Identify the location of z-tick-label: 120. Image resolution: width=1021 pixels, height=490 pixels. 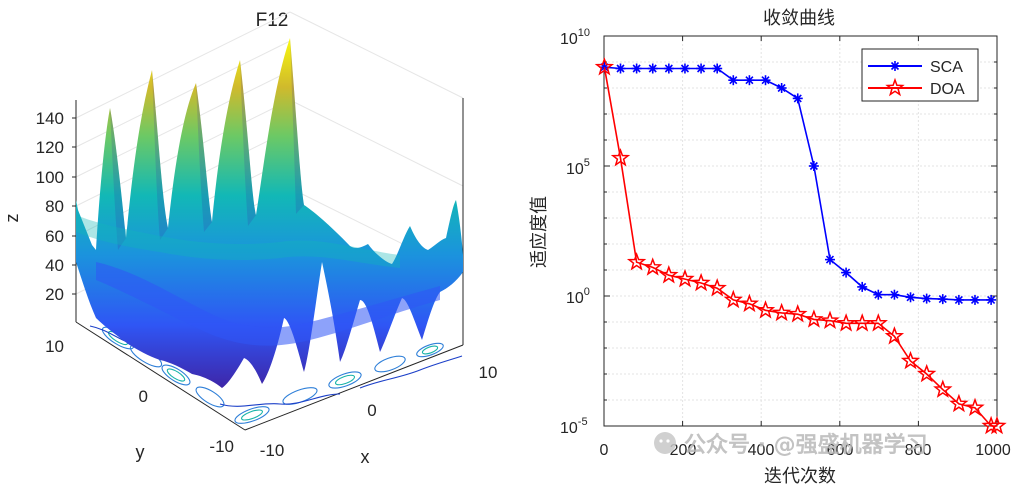
(50, 147).